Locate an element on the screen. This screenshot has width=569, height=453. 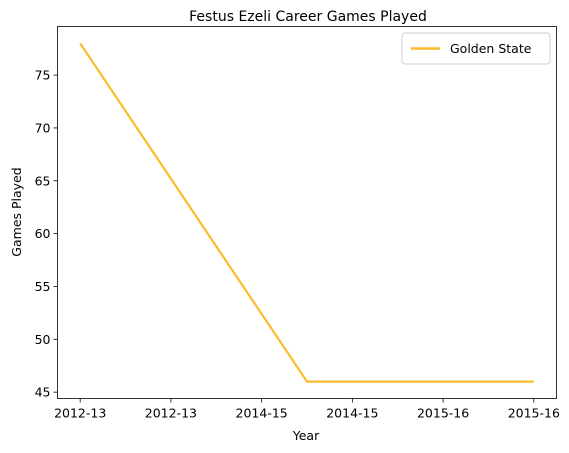
y-tick-label: 50 is located at coordinates (43, 339).